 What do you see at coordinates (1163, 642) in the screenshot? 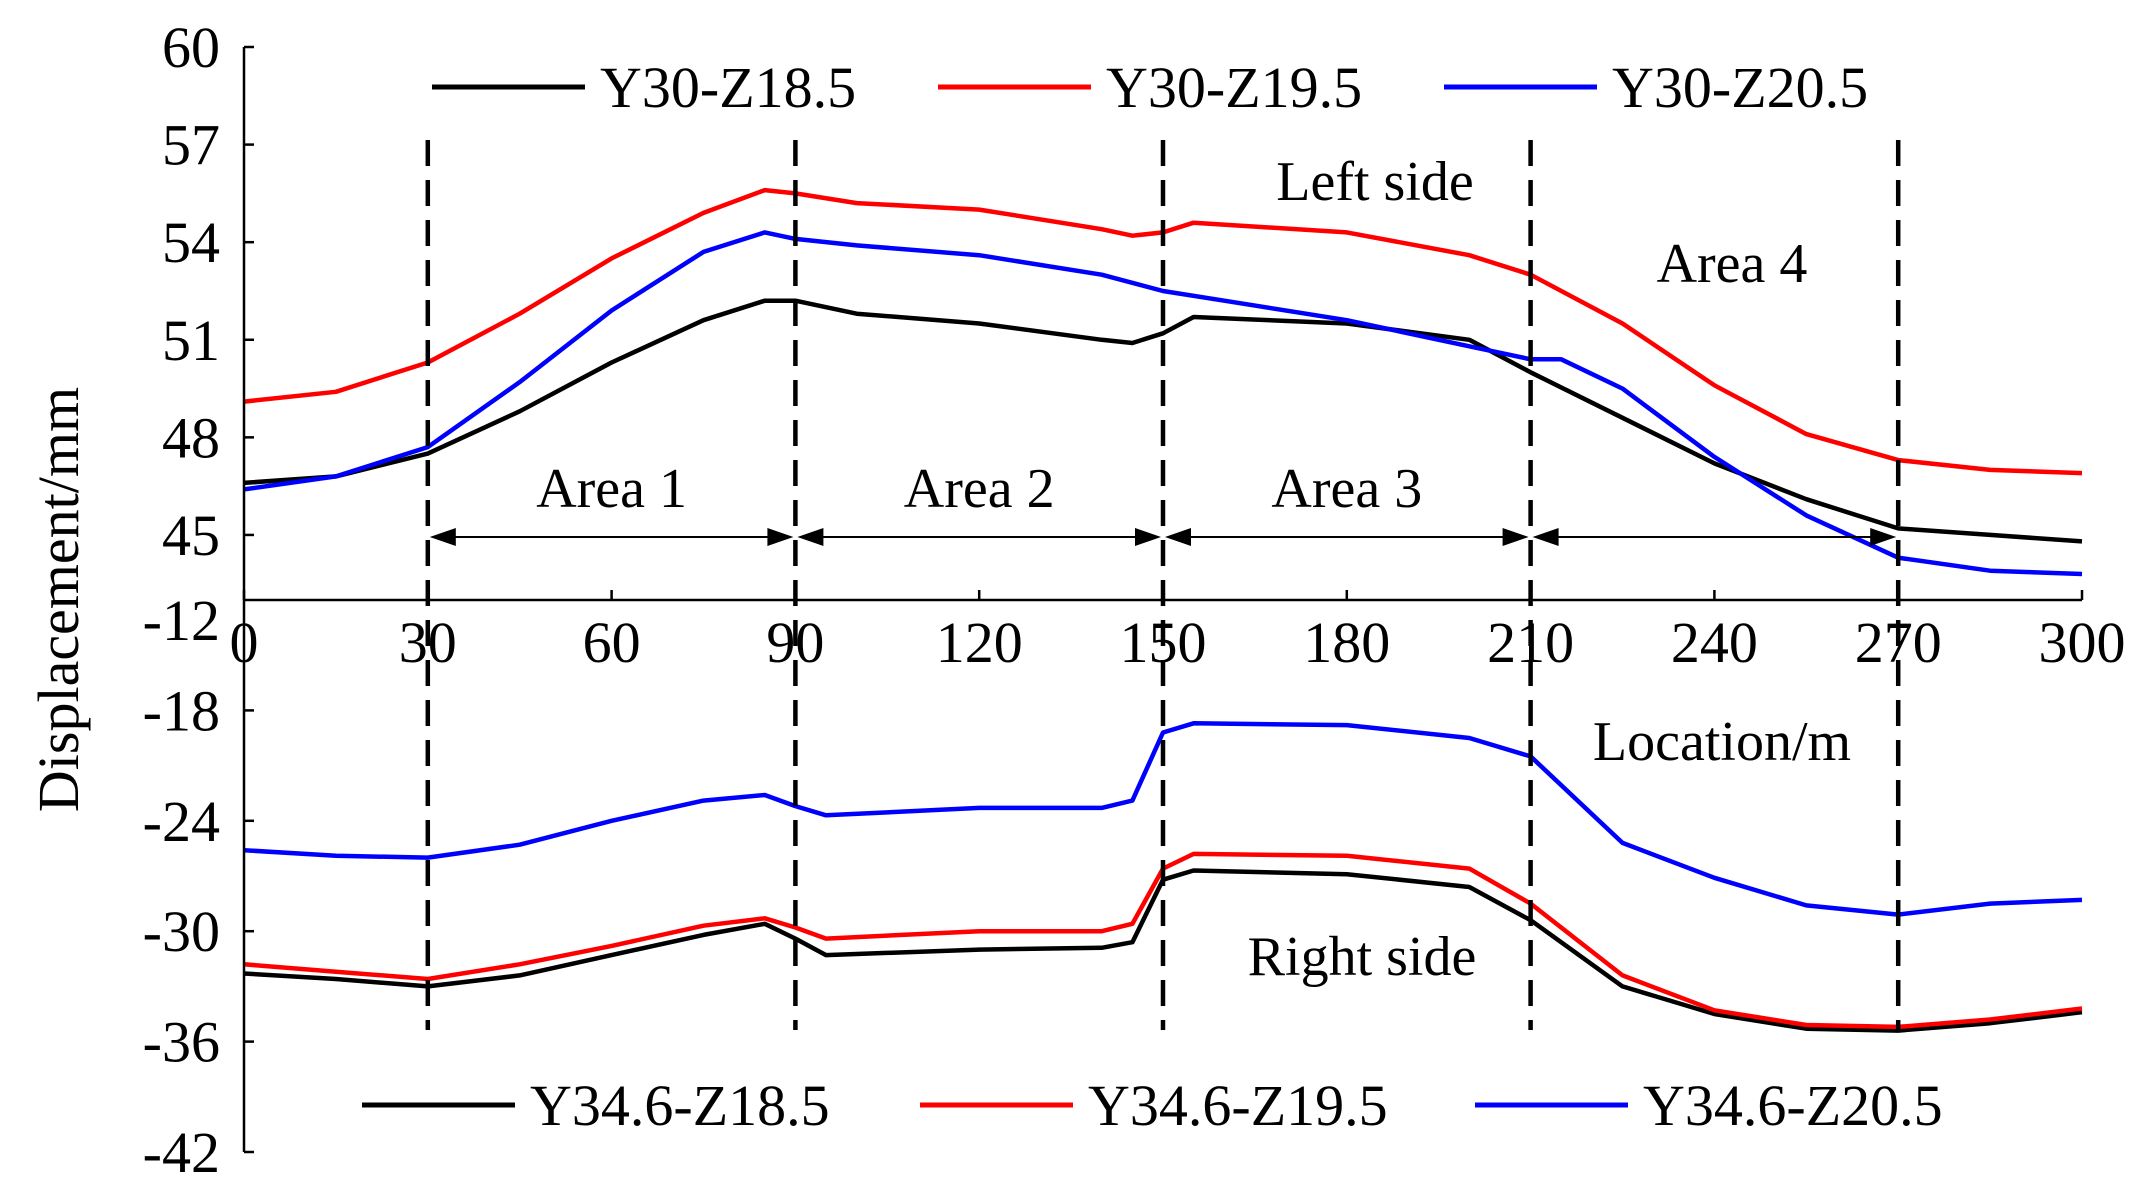
I see `x-tick-label: 150` at bounding box center [1163, 642].